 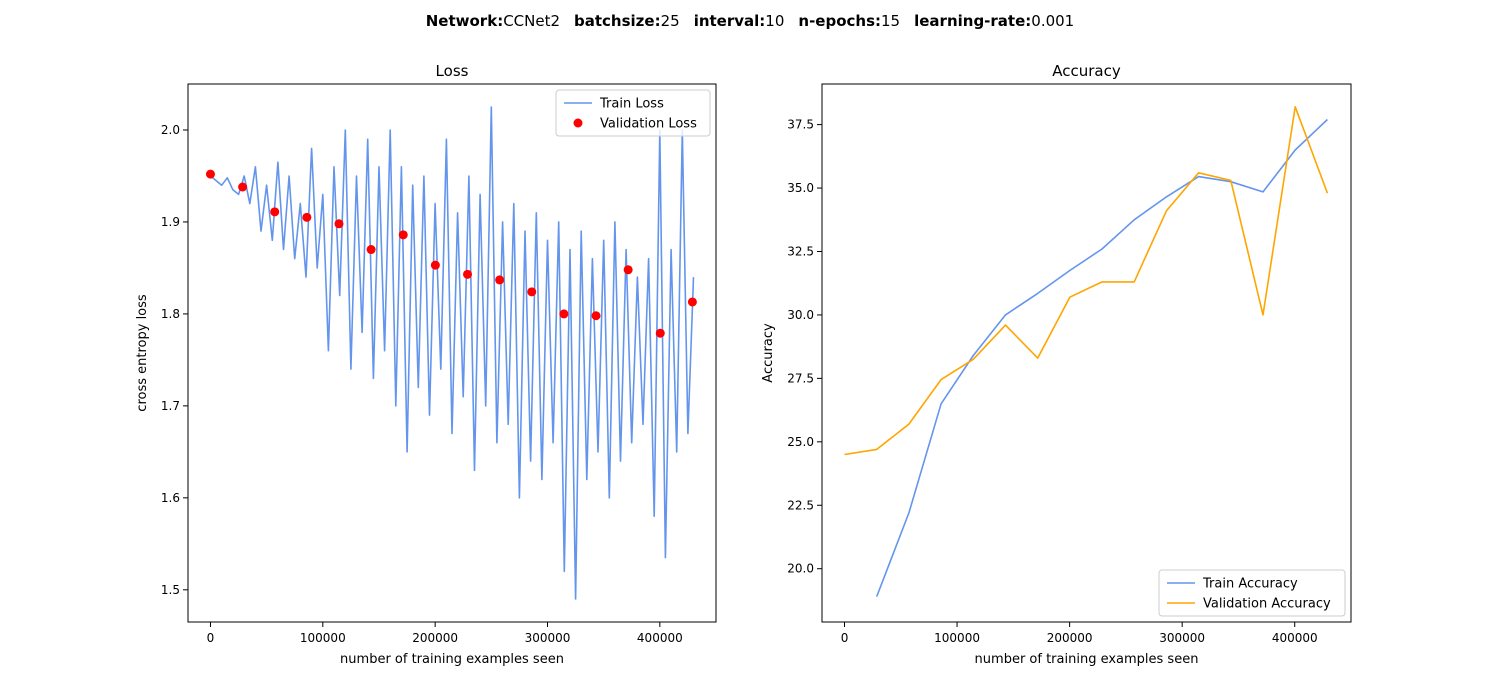 What do you see at coordinates (670, 21) in the screenshot?
I see `suptitle-value-batchsize: 25` at bounding box center [670, 21].